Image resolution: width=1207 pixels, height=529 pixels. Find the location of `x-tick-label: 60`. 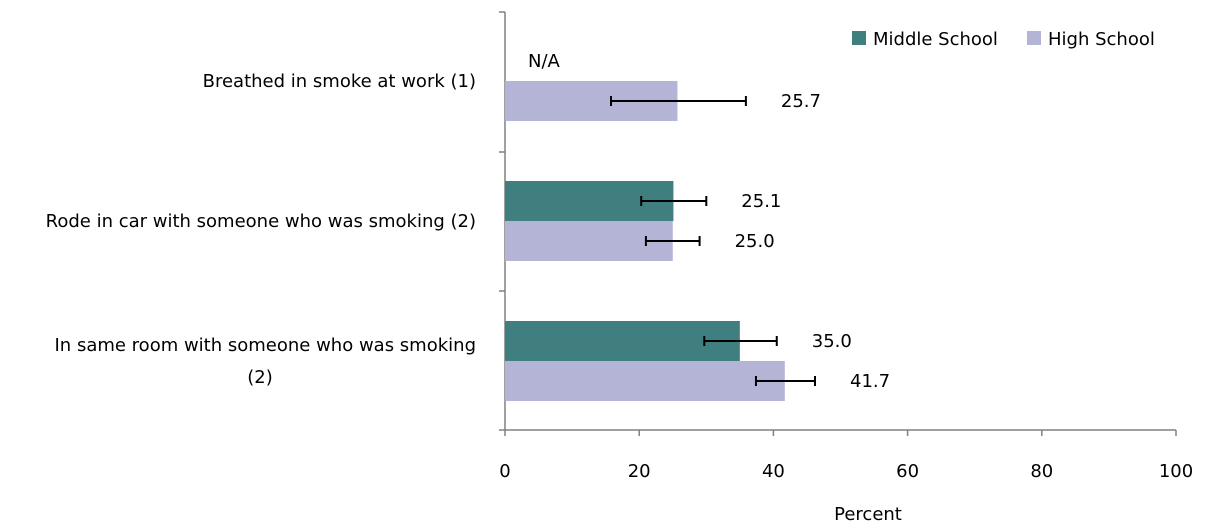

x-tick-label: 60 is located at coordinates (907, 471).